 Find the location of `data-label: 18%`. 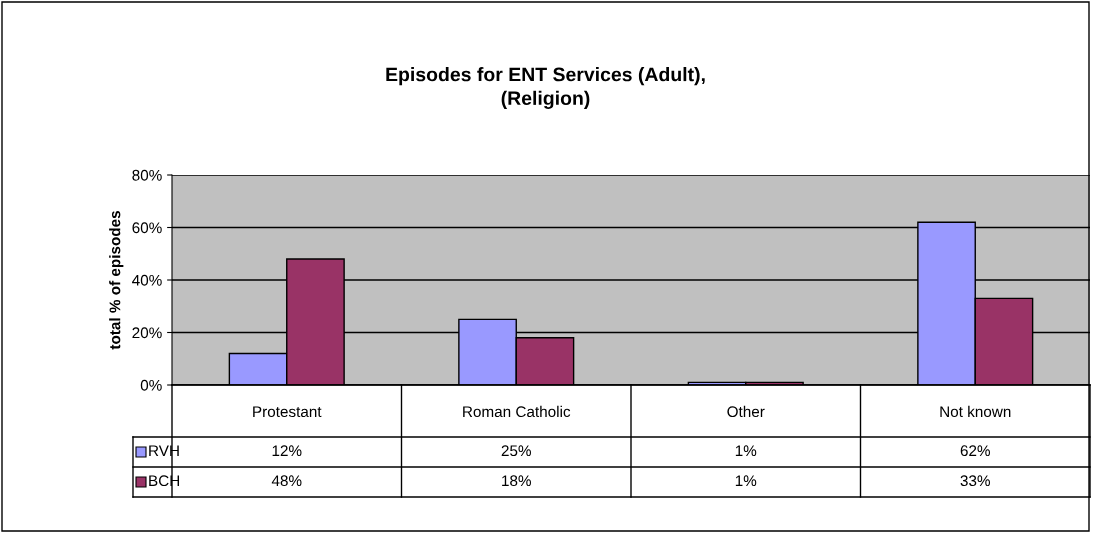

data-label: 18% is located at coordinates (516, 481).